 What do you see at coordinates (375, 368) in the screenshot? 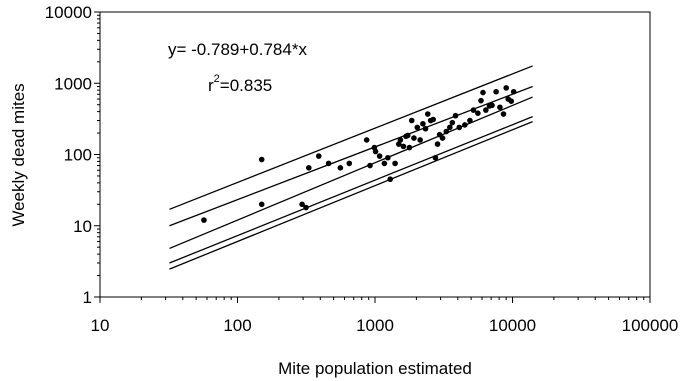
I see `x-axis-title: Mite population estimated` at bounding box center [375, 368].